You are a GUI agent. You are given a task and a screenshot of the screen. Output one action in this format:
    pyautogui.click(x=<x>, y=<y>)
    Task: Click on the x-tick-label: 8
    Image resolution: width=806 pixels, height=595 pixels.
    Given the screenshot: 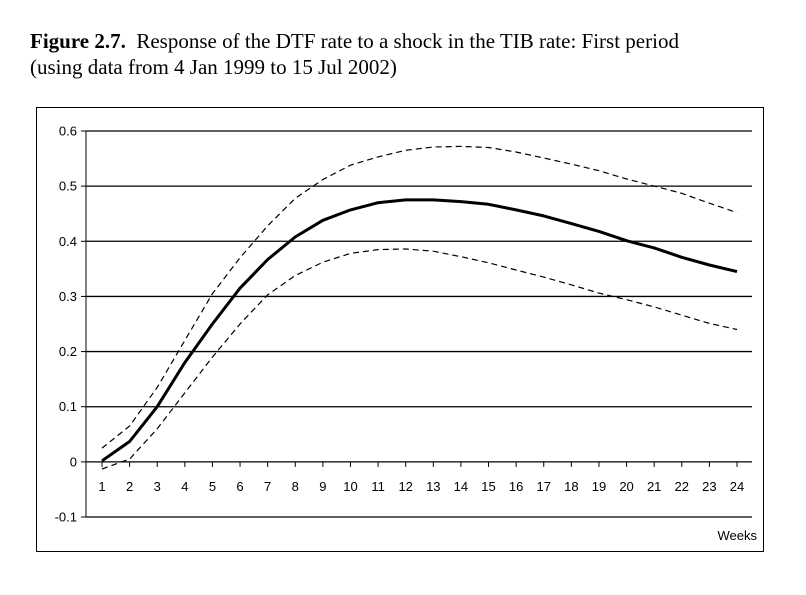 What is the action you would take?
    pyautogui.click(x=295, y=486)
    